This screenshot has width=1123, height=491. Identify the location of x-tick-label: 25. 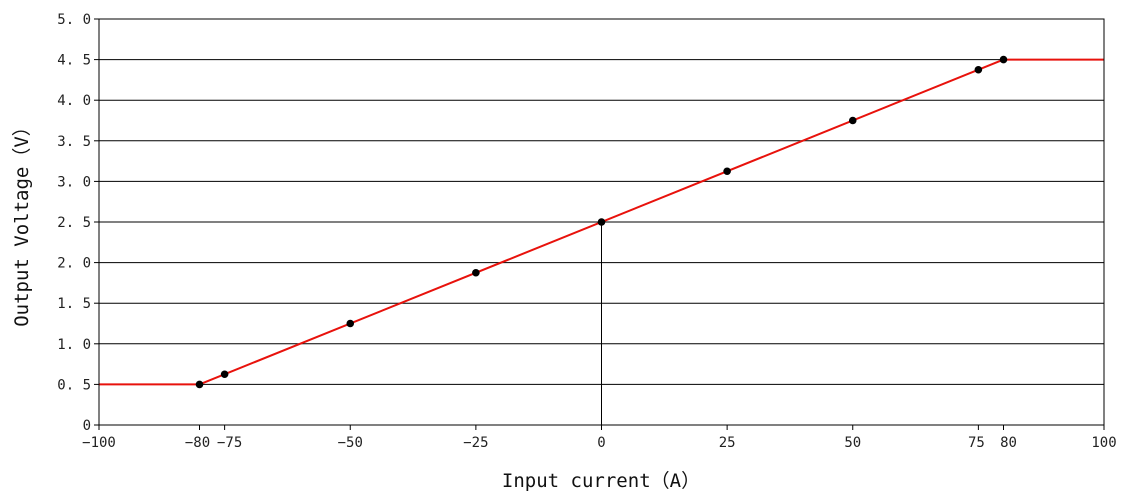
(727, 443).